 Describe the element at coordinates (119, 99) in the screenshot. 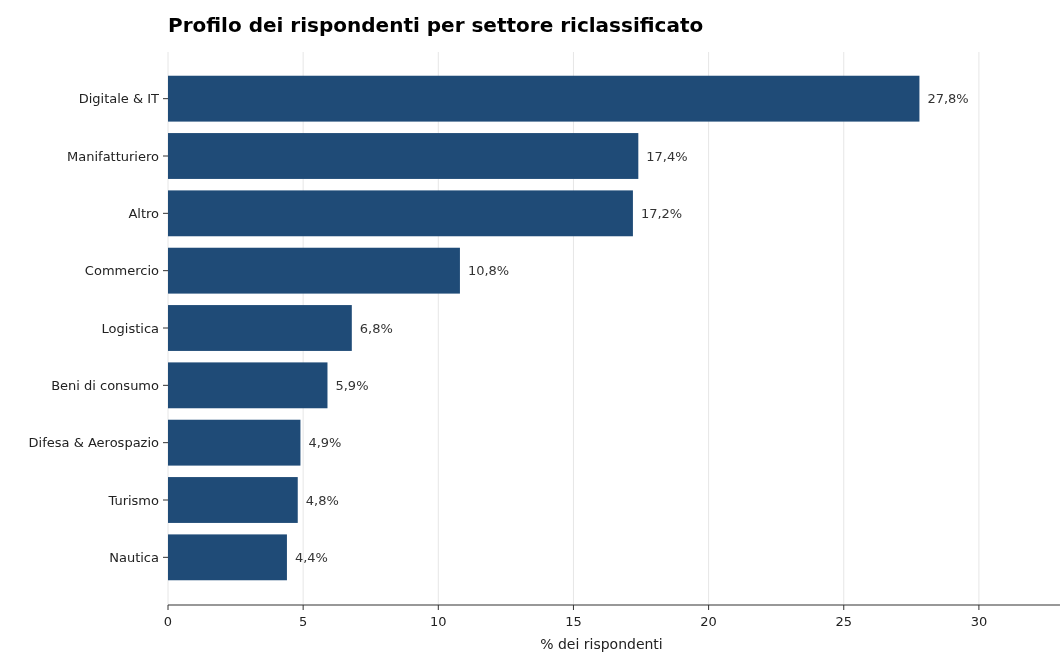

I see `y-tick-label: Digitale & IT` at that location.